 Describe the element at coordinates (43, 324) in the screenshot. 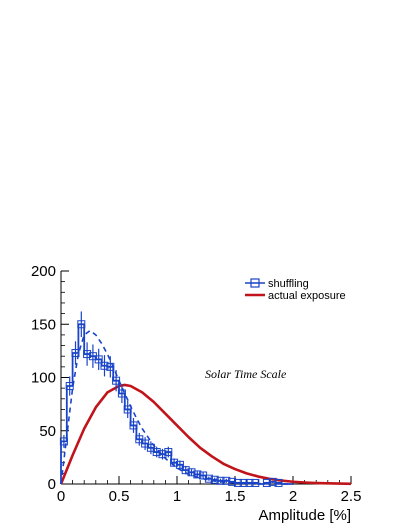

I see `y-tick-label: 150` at that location.